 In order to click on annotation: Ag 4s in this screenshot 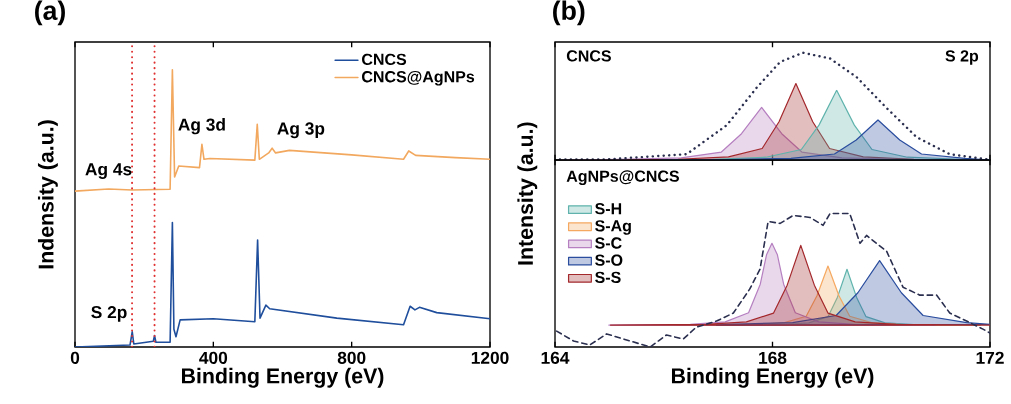, I will do `click(108, 171)`.